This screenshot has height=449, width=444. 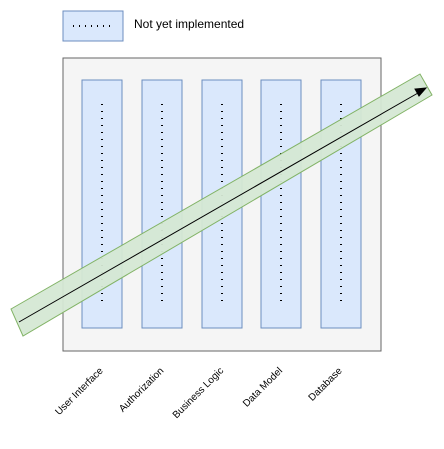 I want to click on layer-column-data-model, so click(x=281, y=204).